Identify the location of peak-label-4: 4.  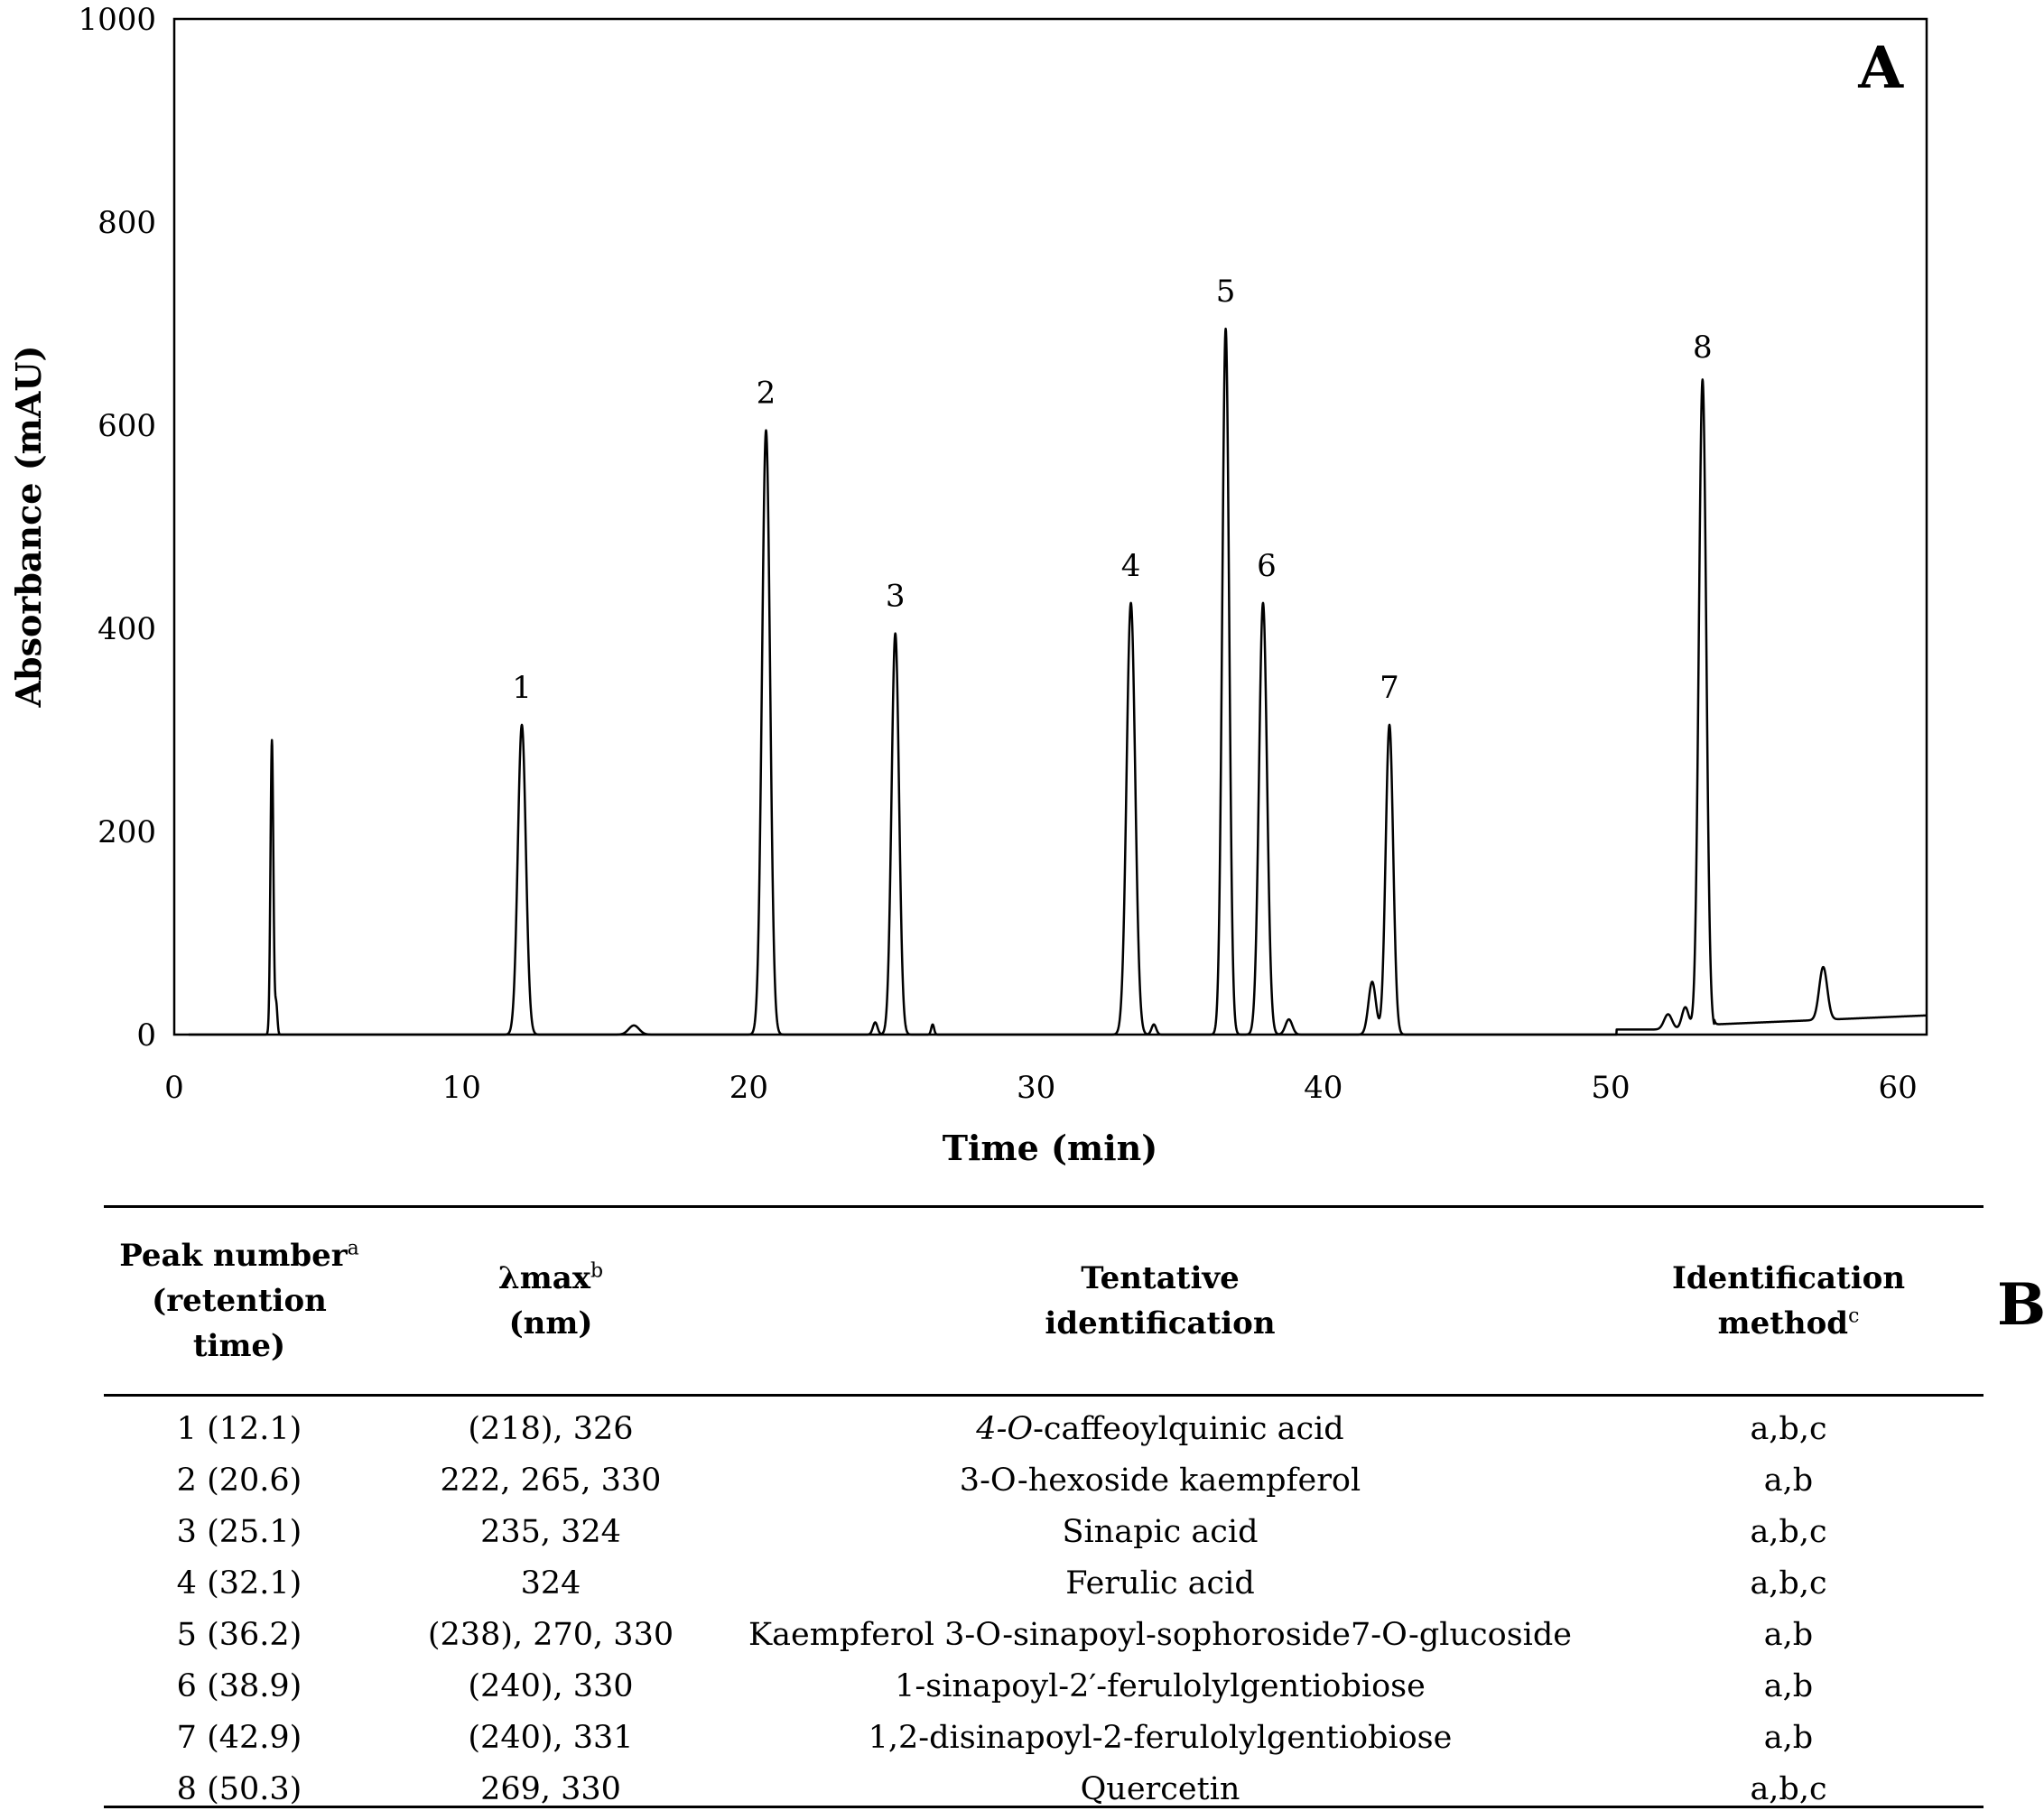
(1131, 566).